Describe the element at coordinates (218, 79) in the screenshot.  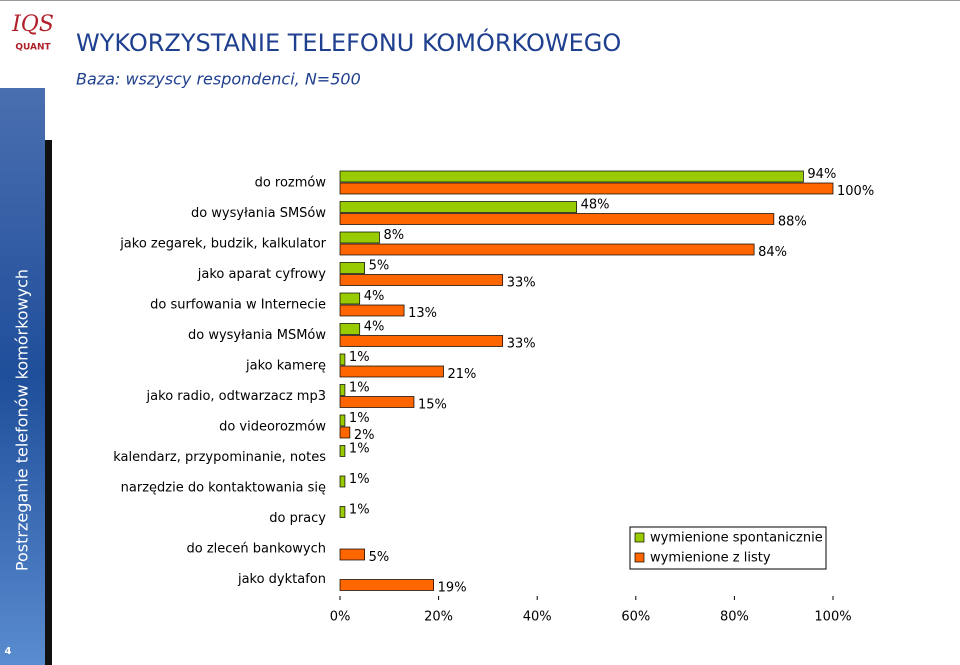
I see `subtitle: Baza: wszyscy respondenci, N=500` at that location.